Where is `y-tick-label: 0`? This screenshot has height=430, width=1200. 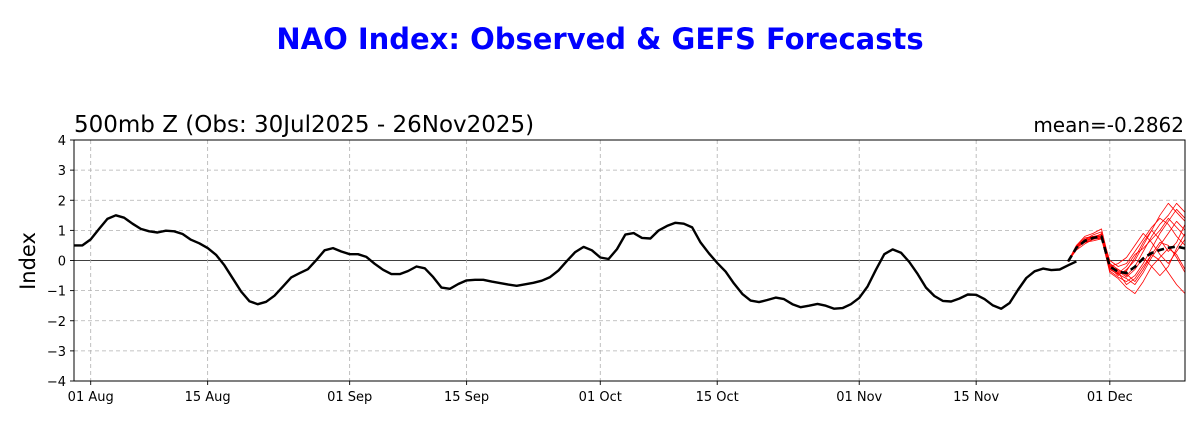 y-tick-label: 0 is located at coordinates (62, 262).